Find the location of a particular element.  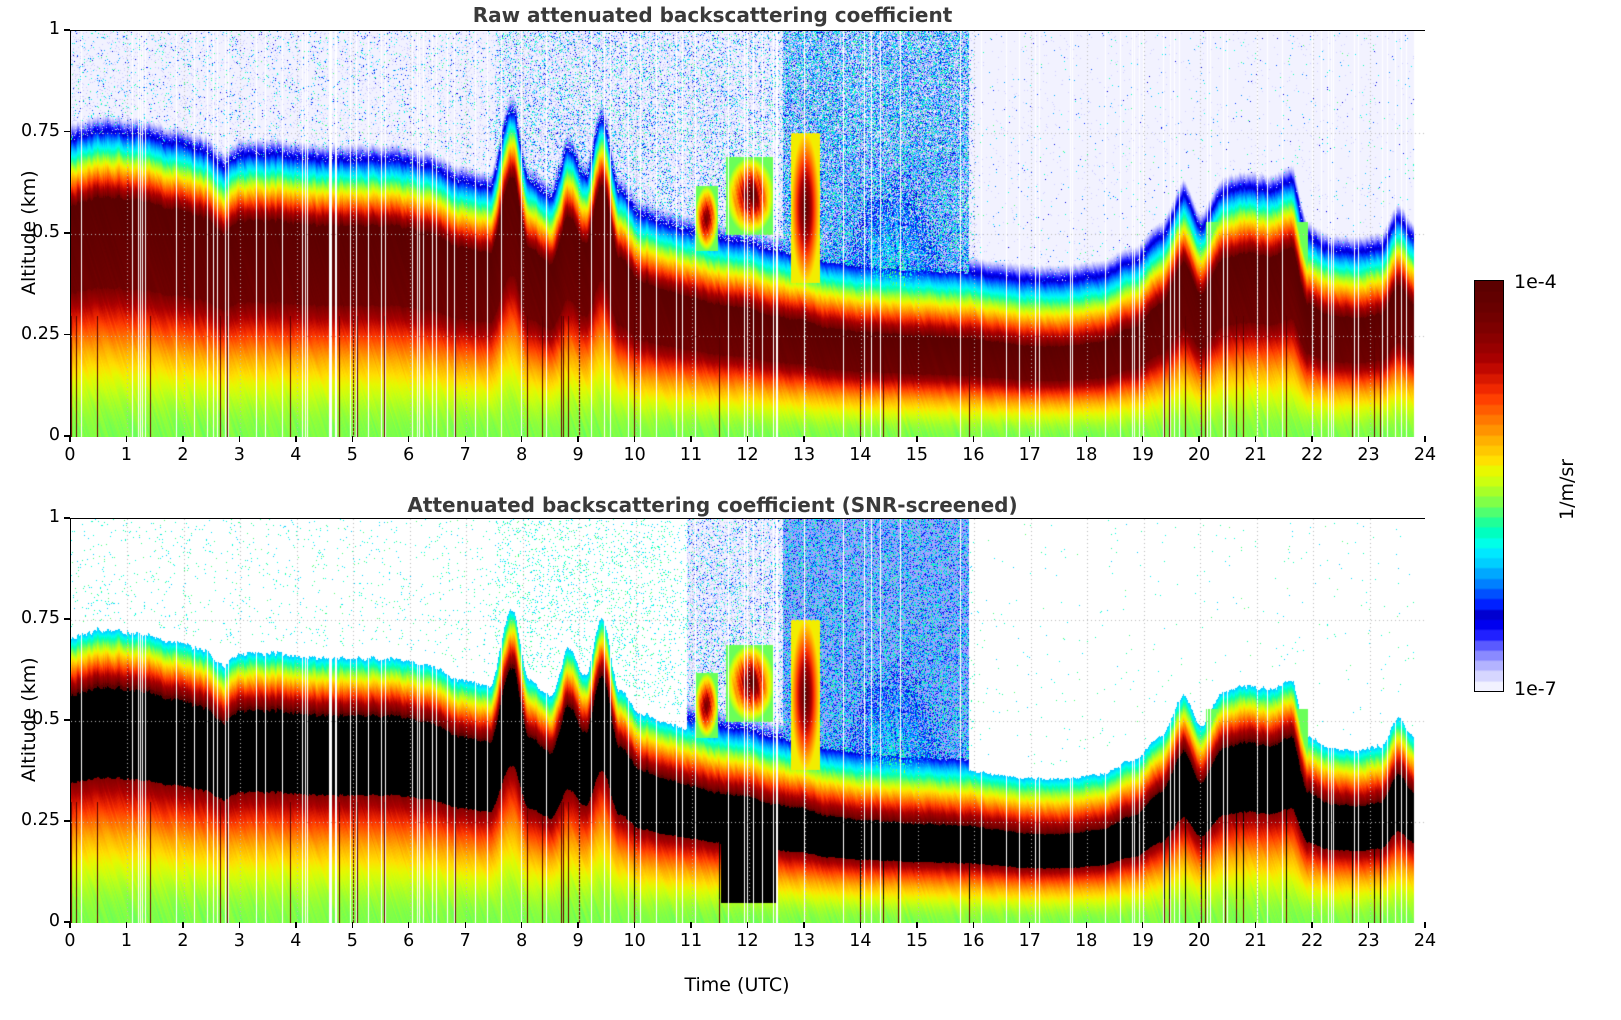

x-tick-label: 18 is located at coordinates (1086, 455).